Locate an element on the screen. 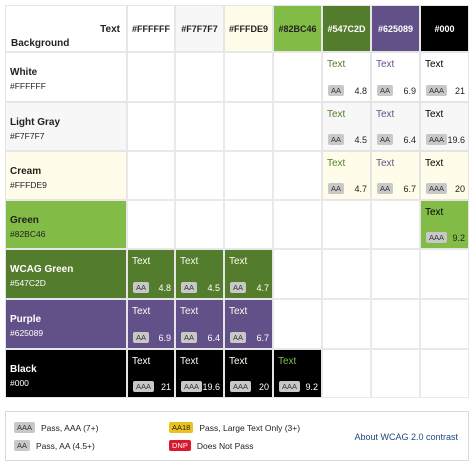 The image size is (474, 468). column-header-purple: #625089 is located at coordinates (395, 28).